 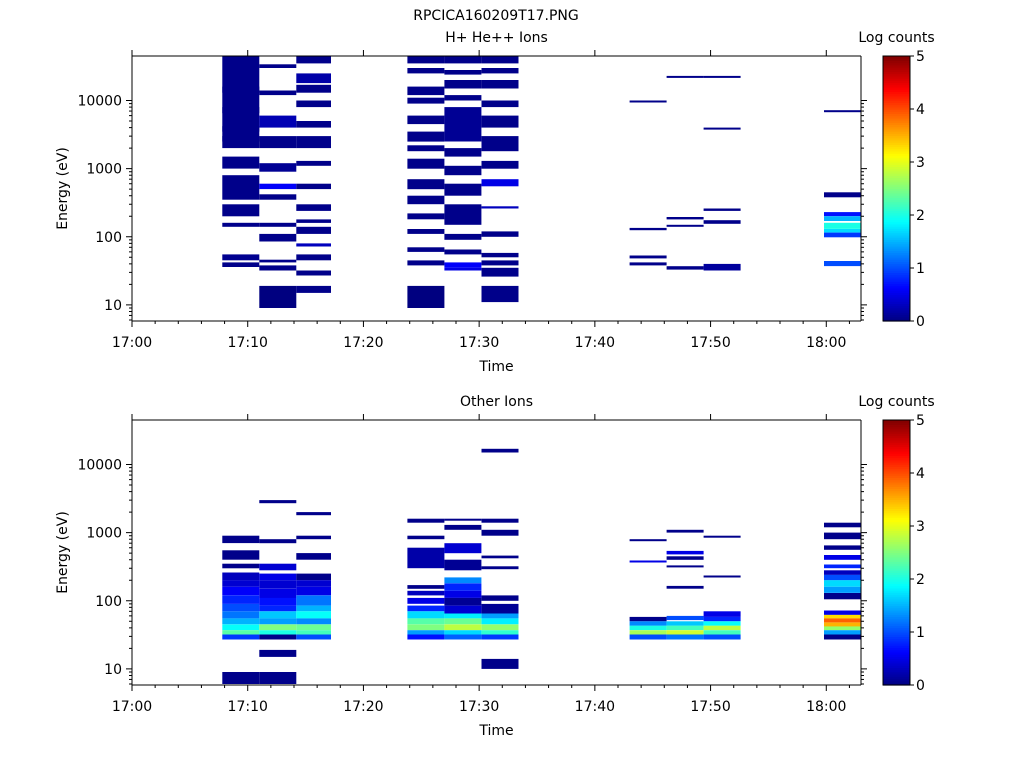 I want to click on colorbar-tick-label: 2, so click(x=920, y=580).